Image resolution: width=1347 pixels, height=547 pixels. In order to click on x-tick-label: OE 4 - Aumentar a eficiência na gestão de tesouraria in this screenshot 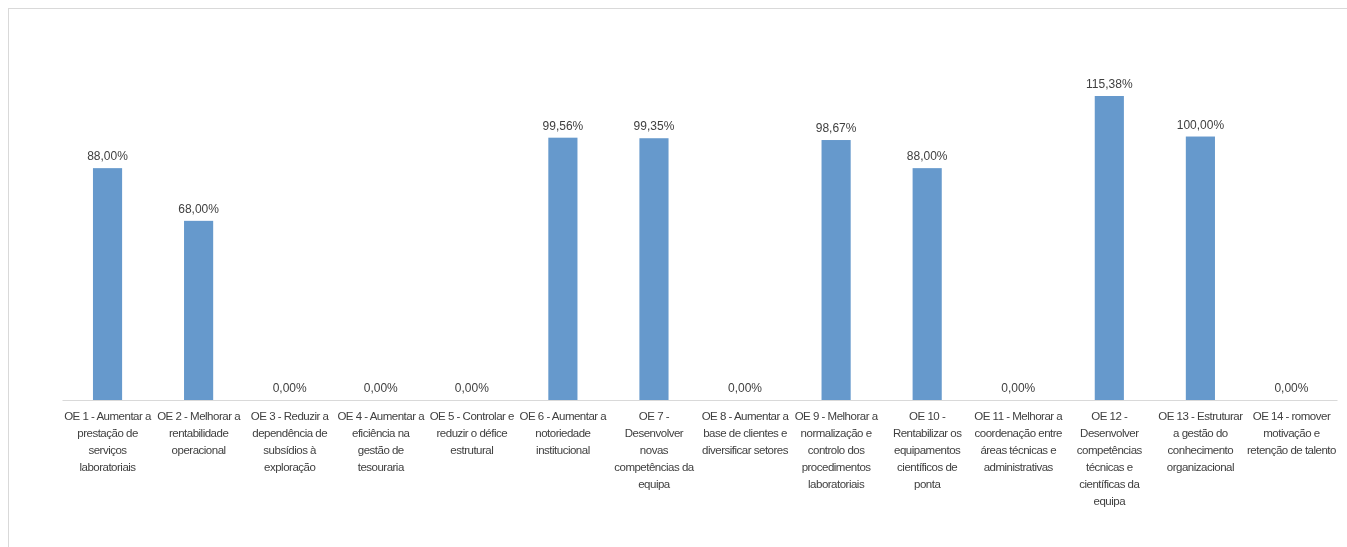, I will do `click(381, 441)`.